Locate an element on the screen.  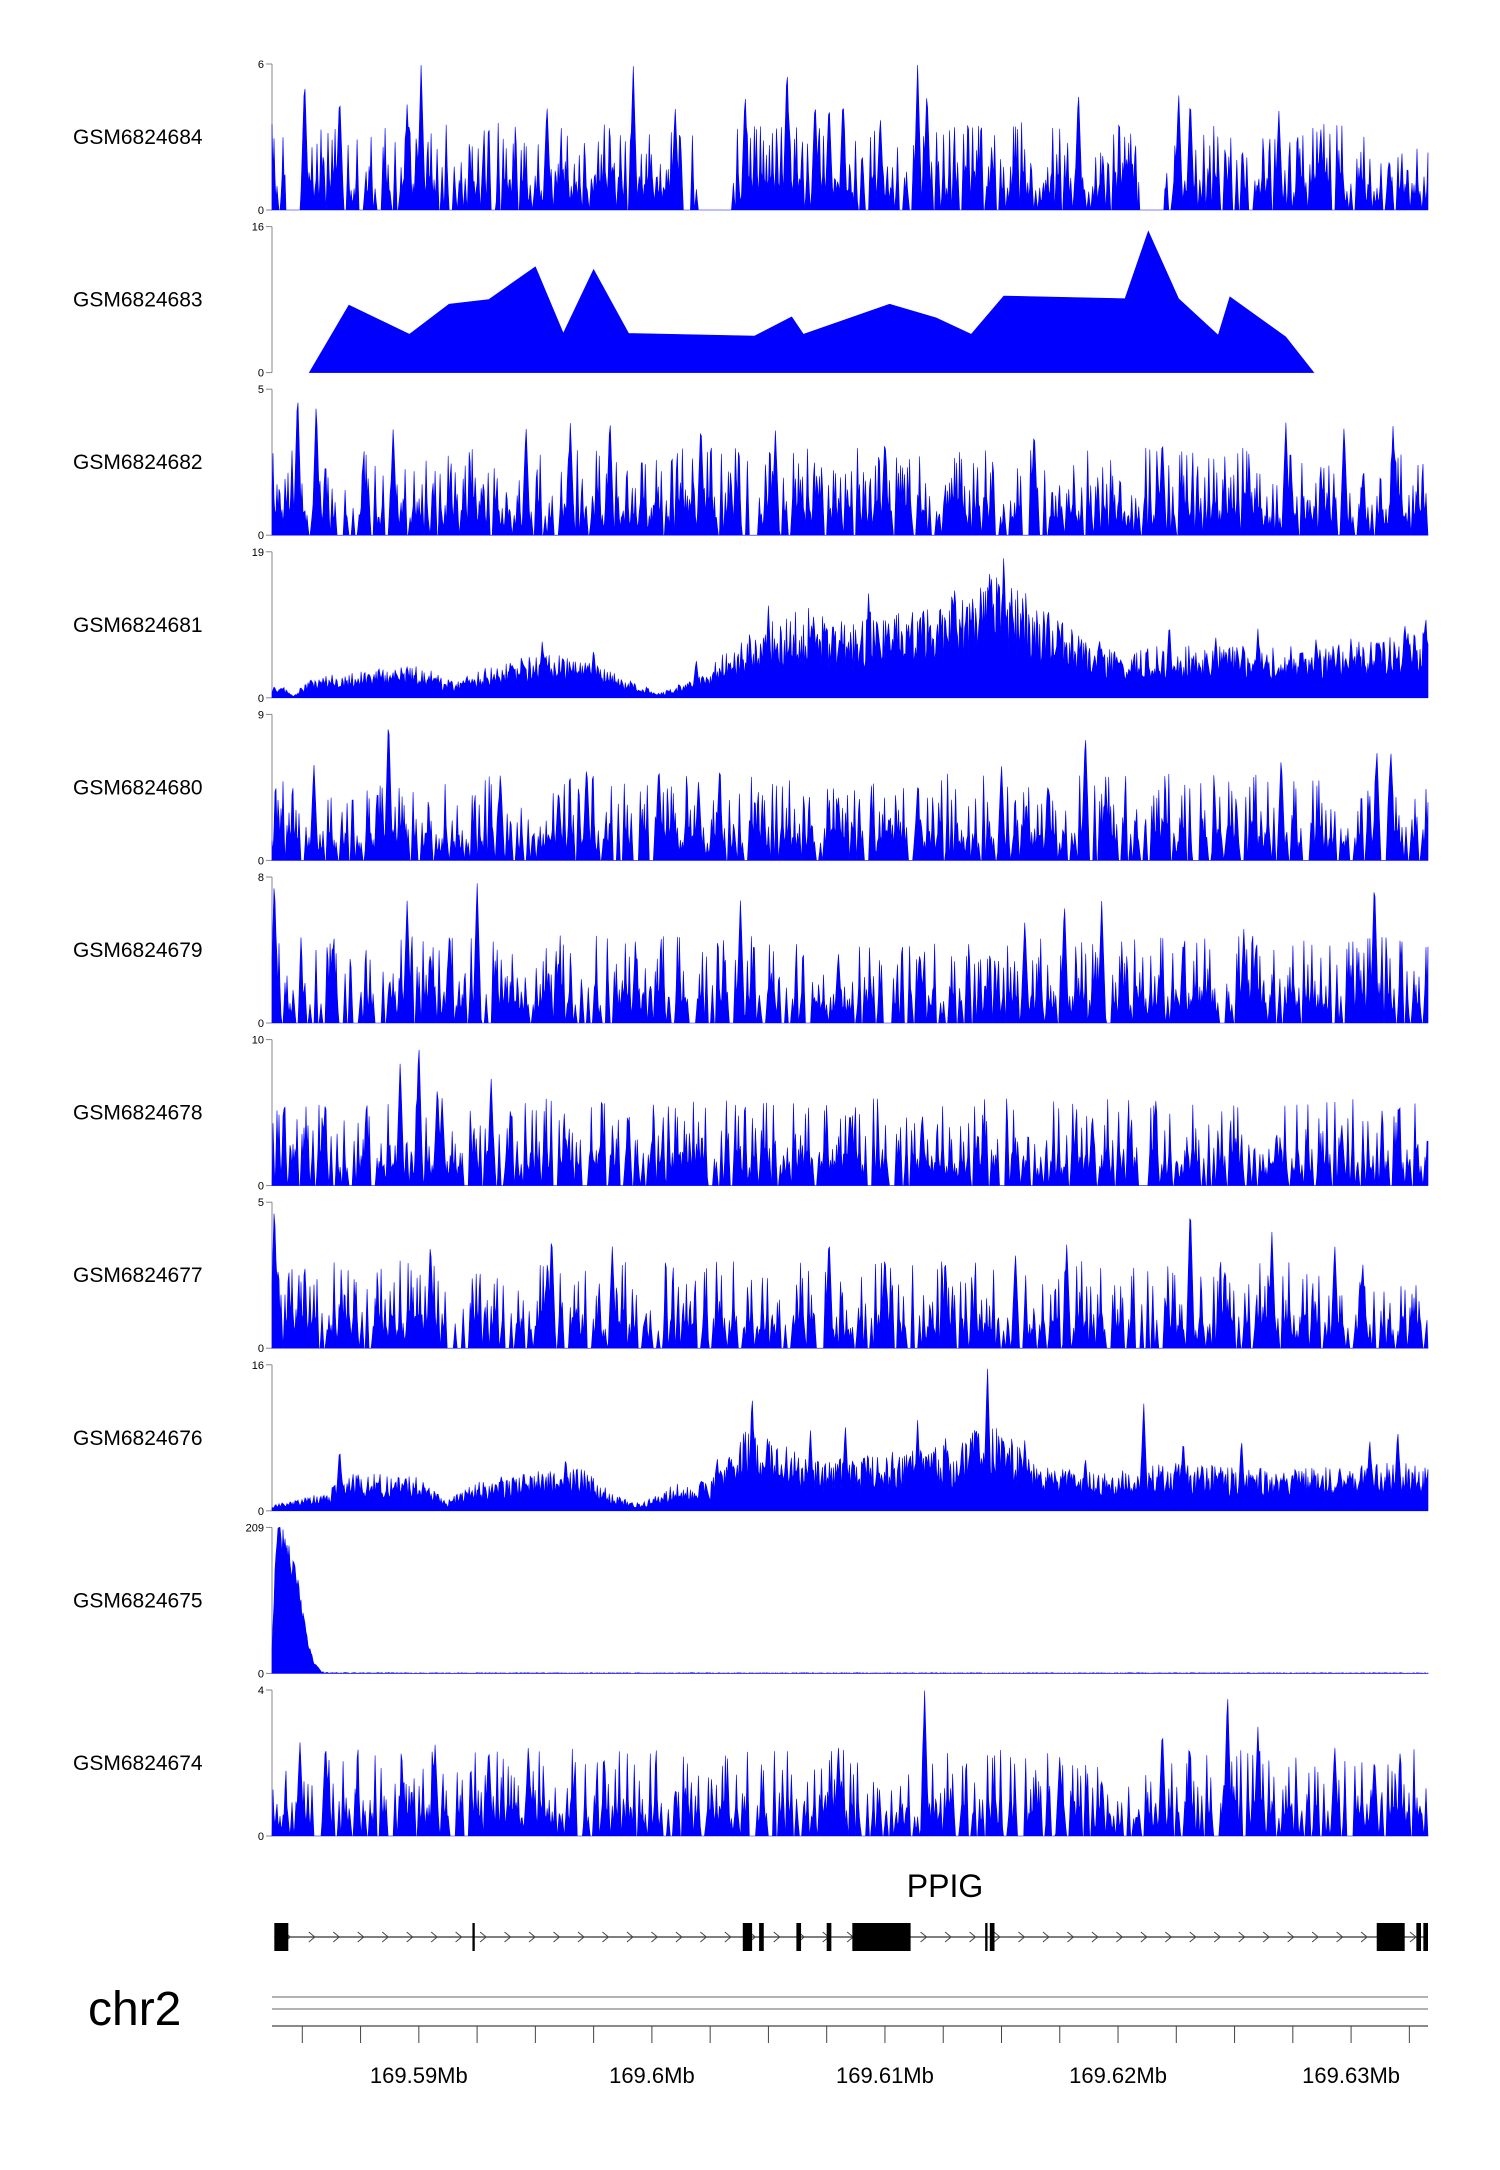
y-max-label: 209 is located at coordinates (255, 1528).